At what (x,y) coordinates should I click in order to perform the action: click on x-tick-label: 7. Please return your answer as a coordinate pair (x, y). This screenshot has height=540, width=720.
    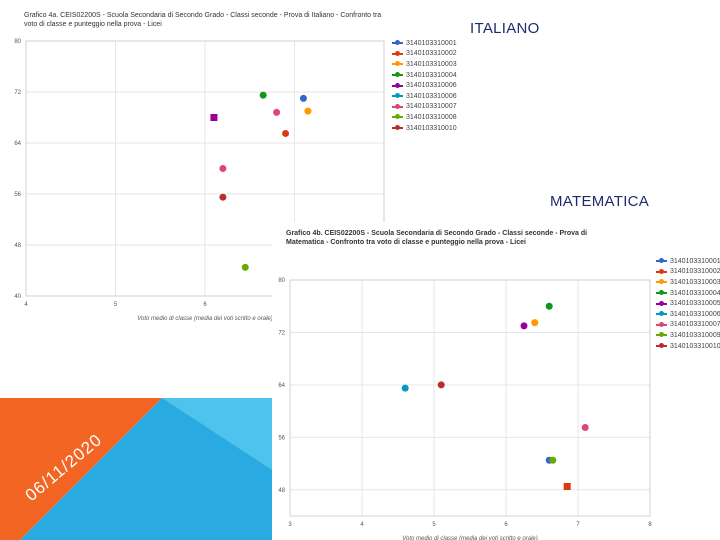
    Looking at the image, I should click on (578, 525).